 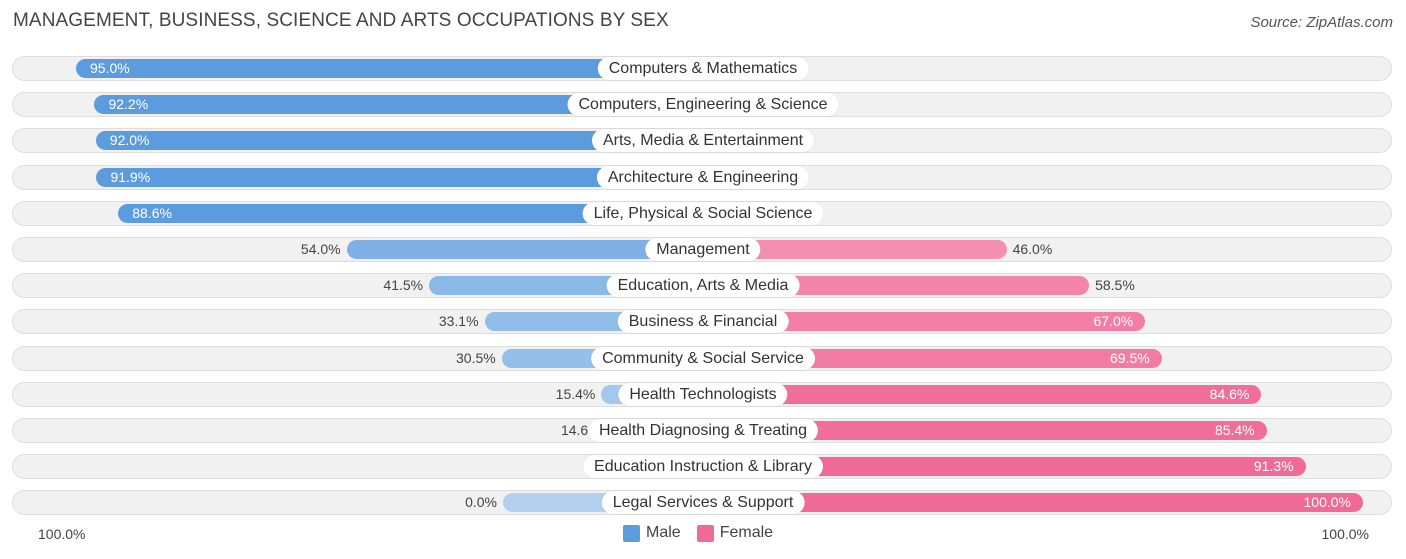 I want to click on value-label-female: 69.5%, so click(x=1130, y=358).